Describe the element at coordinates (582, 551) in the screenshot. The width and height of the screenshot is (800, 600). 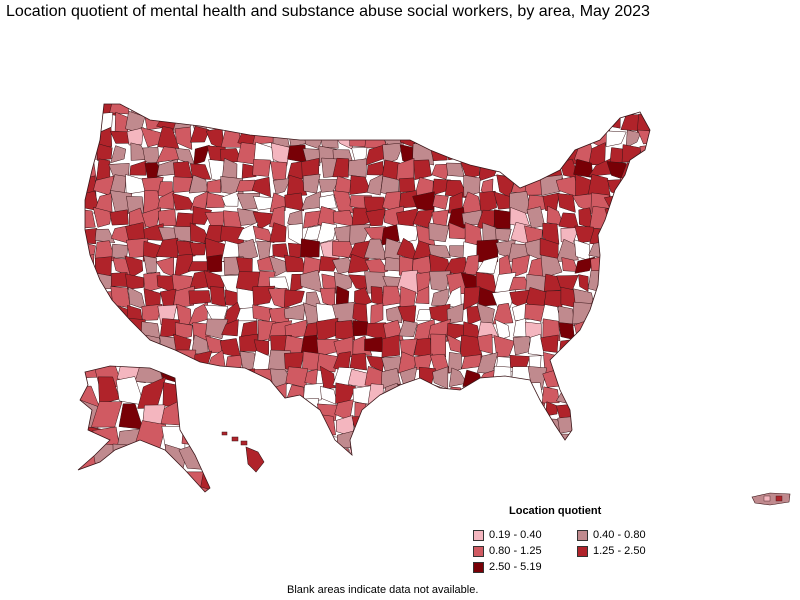
I see `legend-swatch` at that location.